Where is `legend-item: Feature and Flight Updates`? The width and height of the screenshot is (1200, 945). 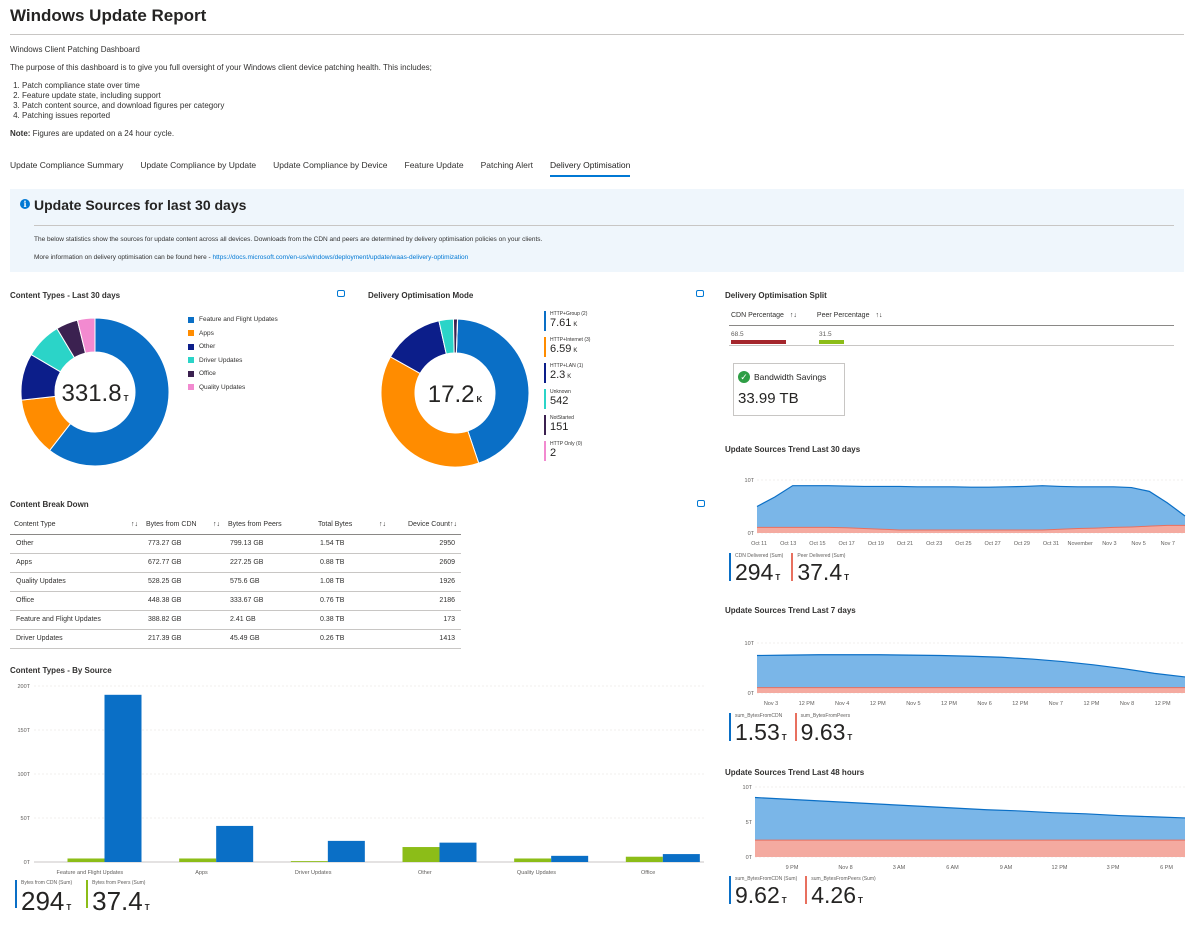 legend-item: Feature and Flight Updates is located at coordinates (233, 319).